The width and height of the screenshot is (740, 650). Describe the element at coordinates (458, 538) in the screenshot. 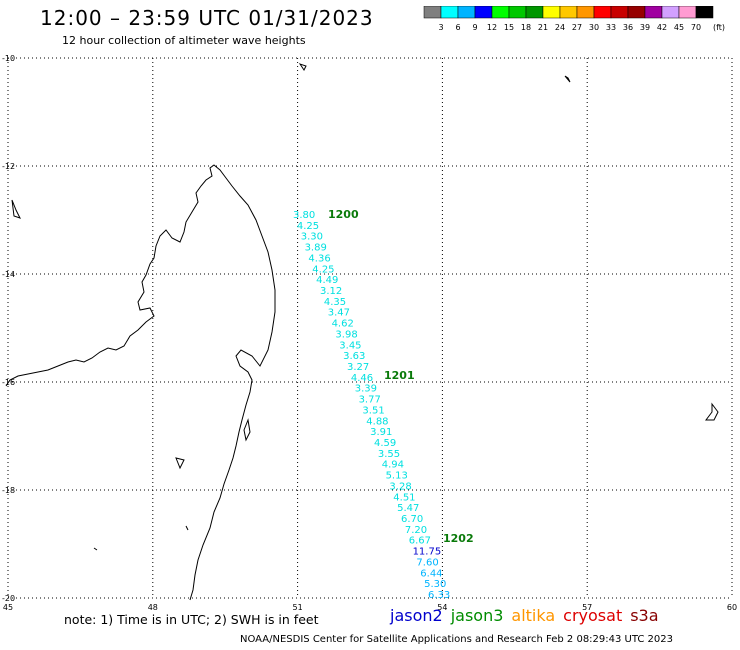

I see `pass-time-label: 1202` at that location.